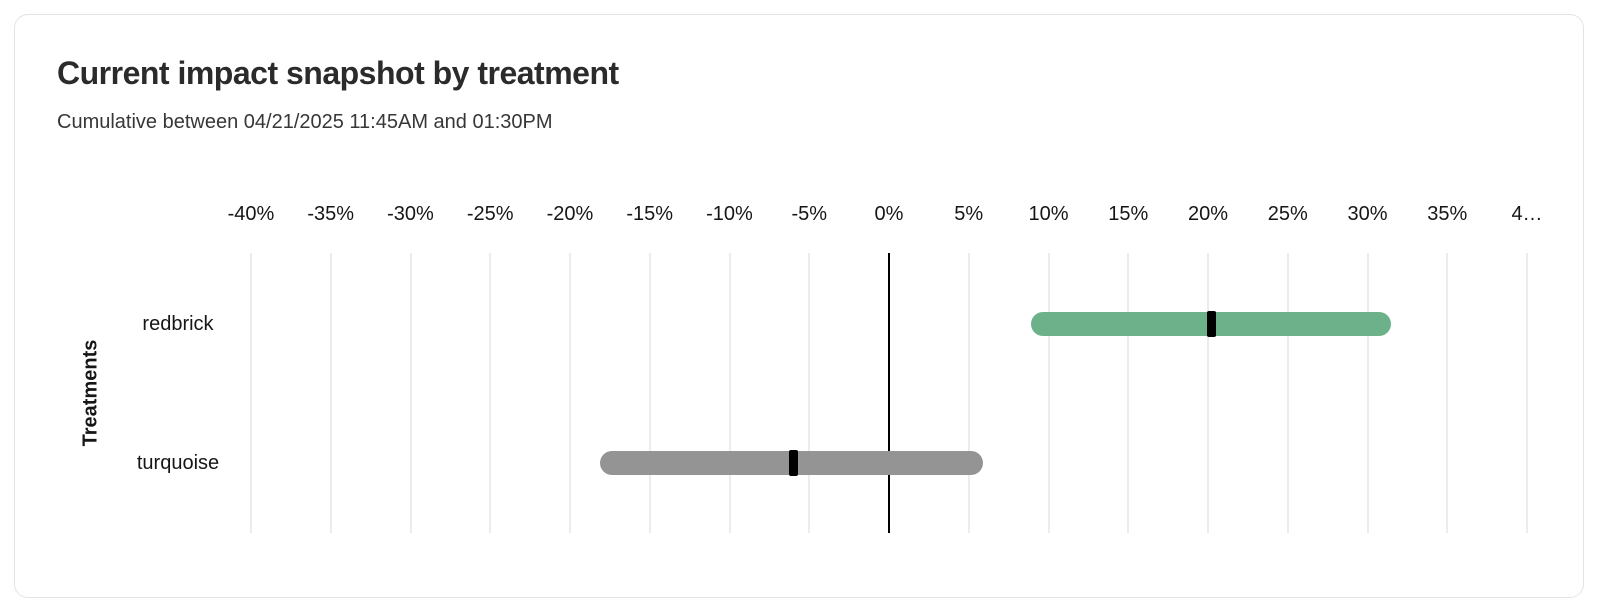 The image size is (1600, 616). What do you see at coordinates (1048, 214) in the screenshot?
I see `x-tick-label: 10%` at bounding box center [1048, 214].